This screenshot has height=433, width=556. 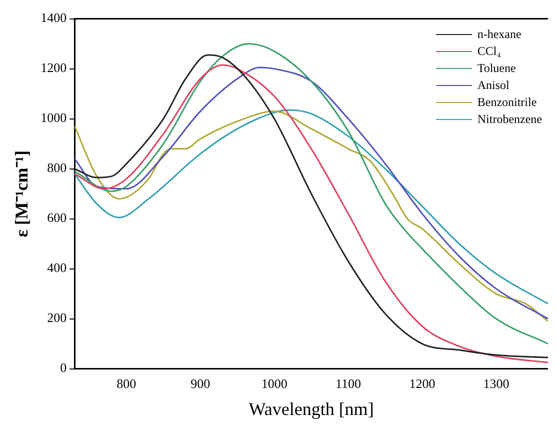 What do you see at coordinates (57, 218) in the screenshot?
I see `y-tick-label: 600` at bounding box center [57, 218].